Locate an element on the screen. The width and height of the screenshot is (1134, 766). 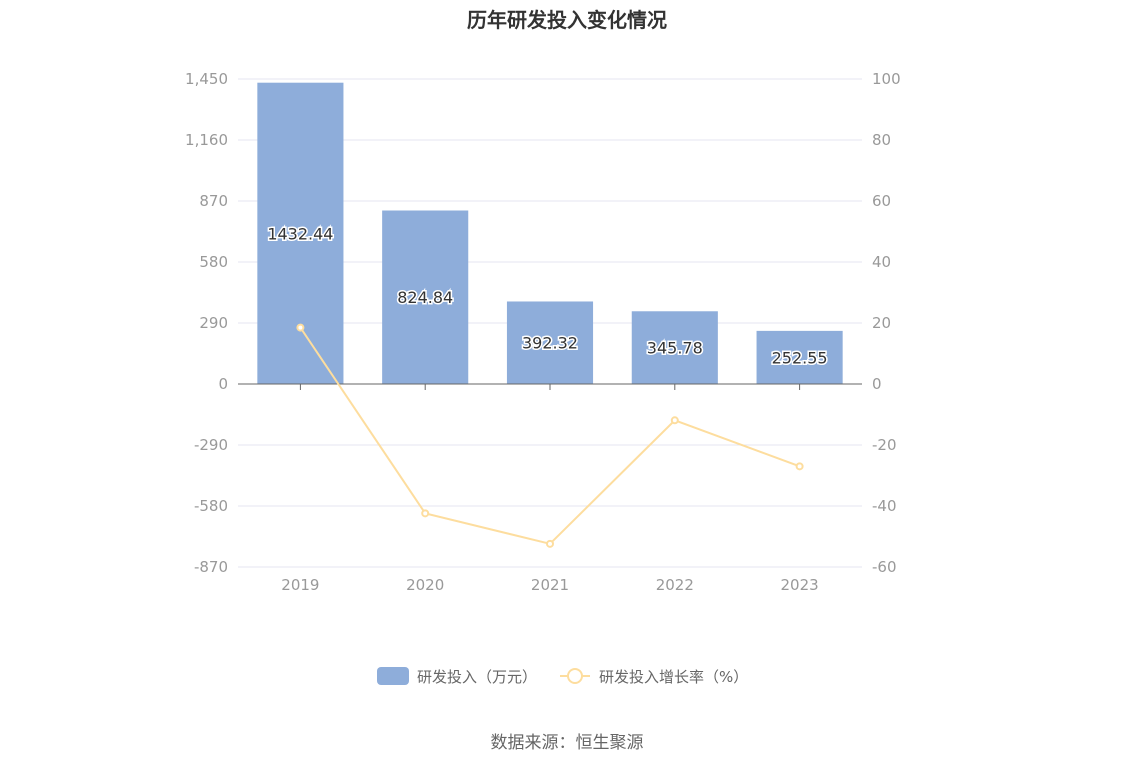
right-tick-label: 20 is located at coordinates (881, 323).